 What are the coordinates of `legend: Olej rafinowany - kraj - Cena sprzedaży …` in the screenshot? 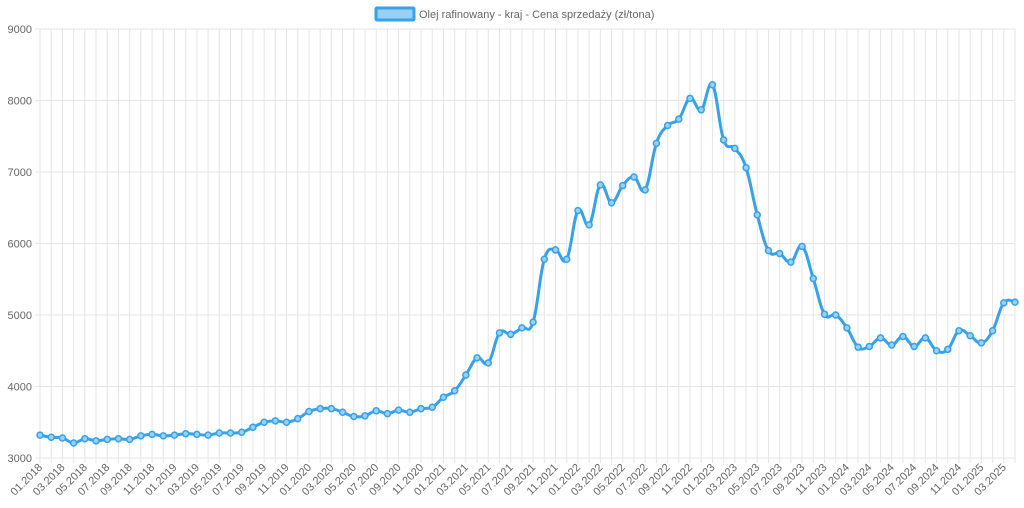 It's located at (514, 14).